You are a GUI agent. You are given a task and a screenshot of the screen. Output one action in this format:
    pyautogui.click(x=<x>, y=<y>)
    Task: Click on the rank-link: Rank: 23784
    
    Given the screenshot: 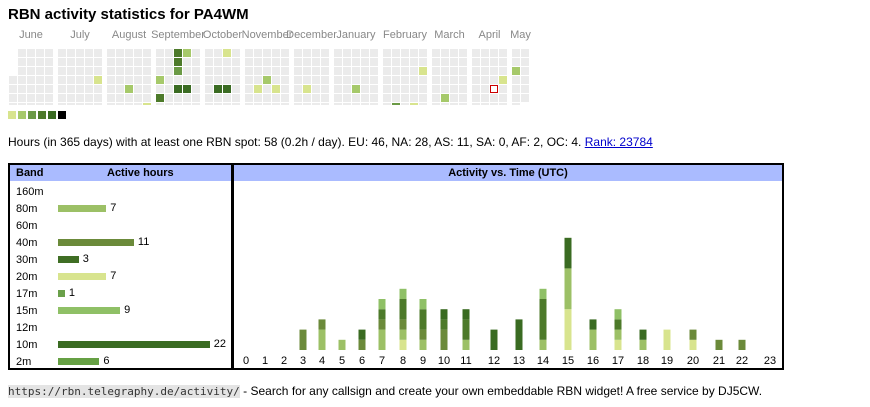 What is the action you would take?
    pyautogui.click(x=618, y=142)
    